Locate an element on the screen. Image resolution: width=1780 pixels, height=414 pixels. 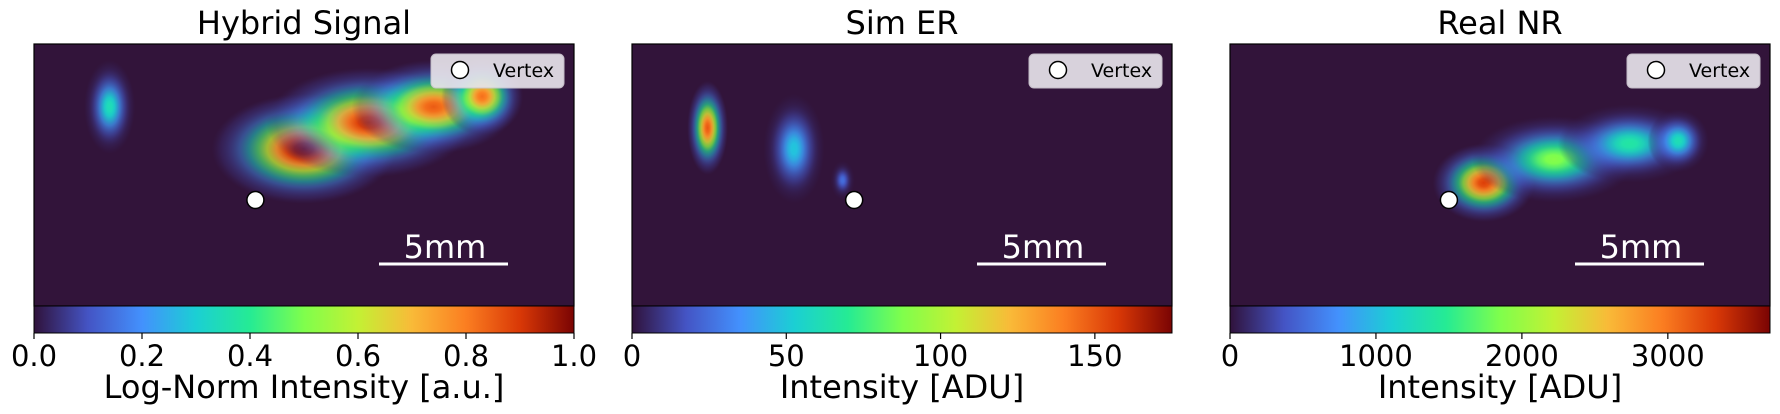
colorbar-ticks: 0 1000 2000 3000 is located at coordinates (1463, 353).